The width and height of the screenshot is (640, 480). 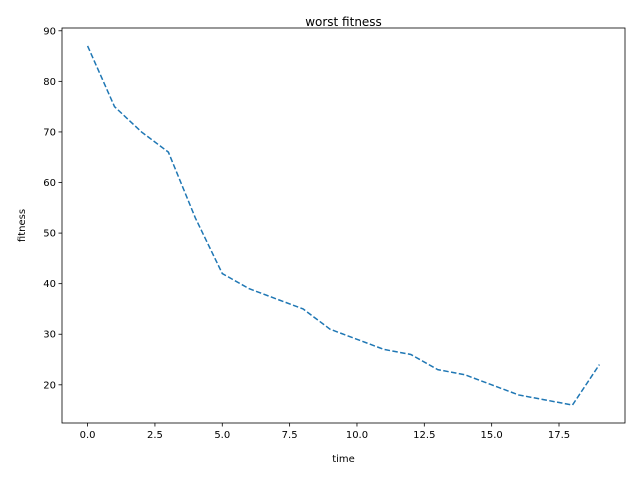 What do you see at coordinates (559, 435) in the screenshot?
I see `x-tick-label: 17.5` at bounding box center [559, 435].